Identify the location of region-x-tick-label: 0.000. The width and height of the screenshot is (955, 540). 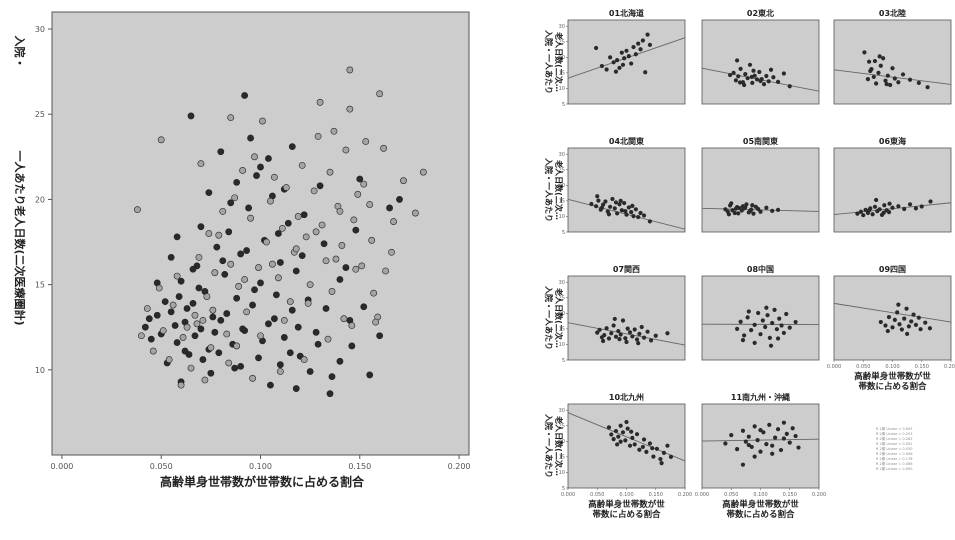
(568, 495).